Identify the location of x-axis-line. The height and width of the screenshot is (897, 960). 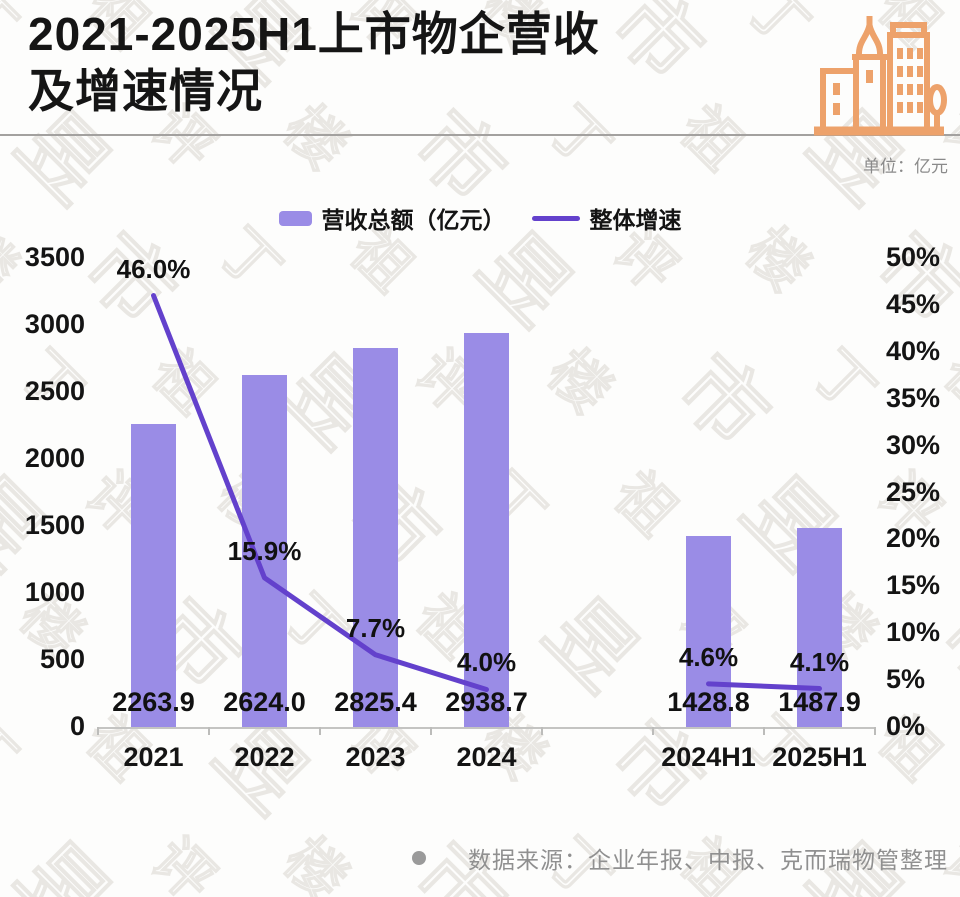
(486, 728).